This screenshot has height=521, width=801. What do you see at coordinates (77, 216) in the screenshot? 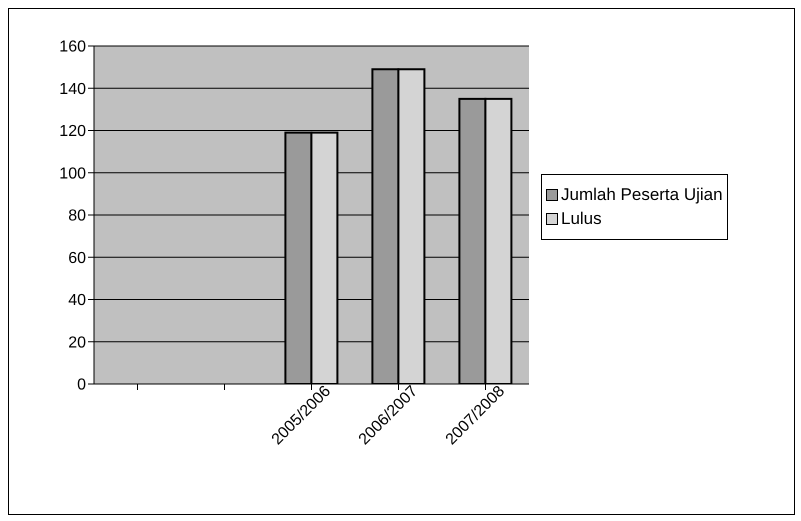
I see `y-tick-label: 80` at bounding box center [77, 216].